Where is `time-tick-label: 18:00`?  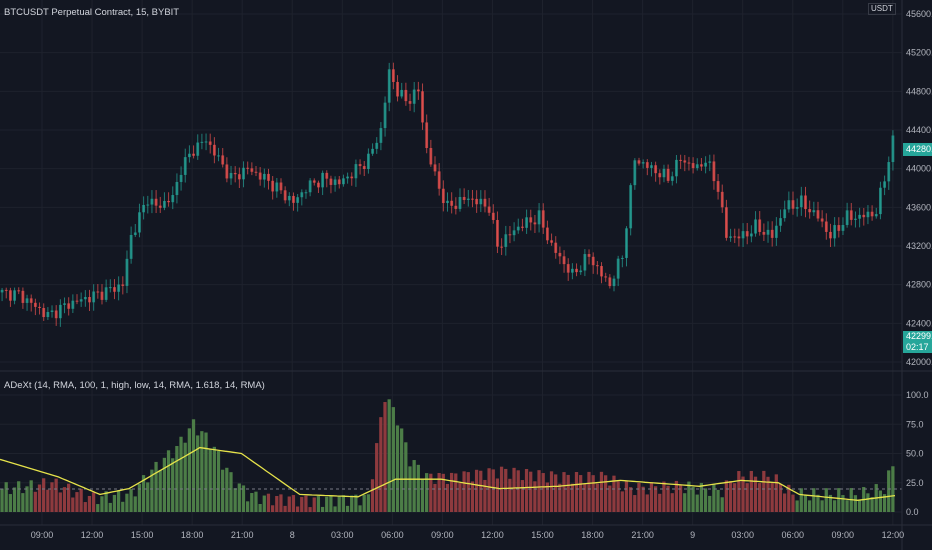 time-tick-label: 18:00 is located at coordinates (192, 535).